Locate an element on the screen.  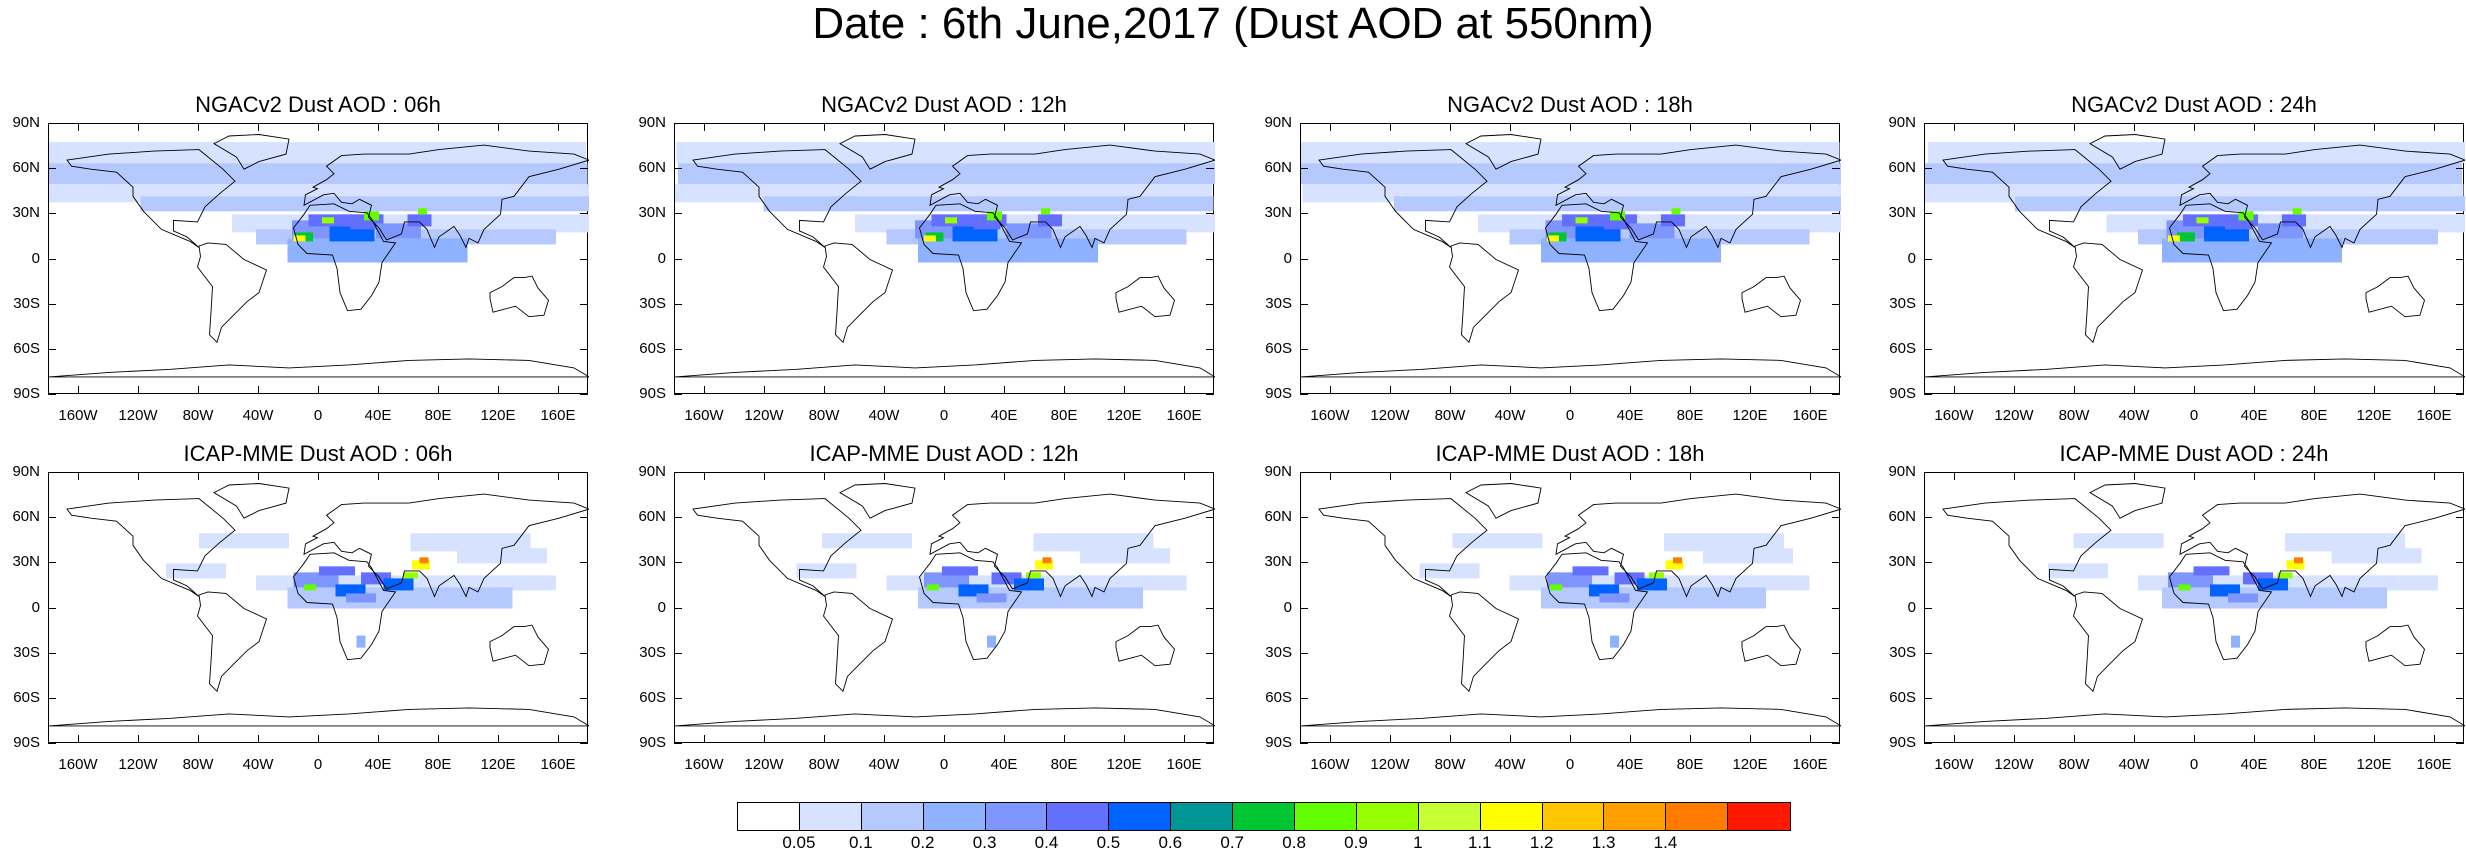
longitude-label: 160W is located at coordinates (704, 415).